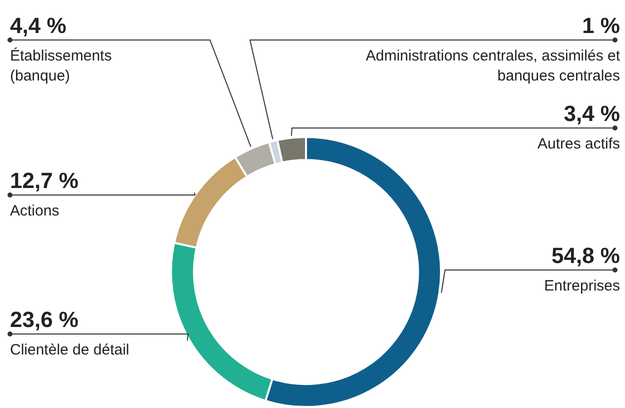 The width and height of the screenshot is (625, 408). I want to click on slice-label: Autres actifs, so click(578, 144).